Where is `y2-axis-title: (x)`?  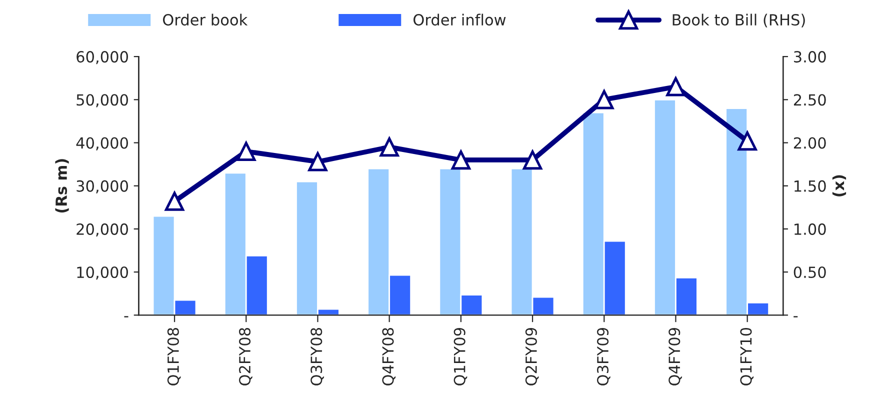 y2-axis-title: (x) is located at coordinates (839, 185).